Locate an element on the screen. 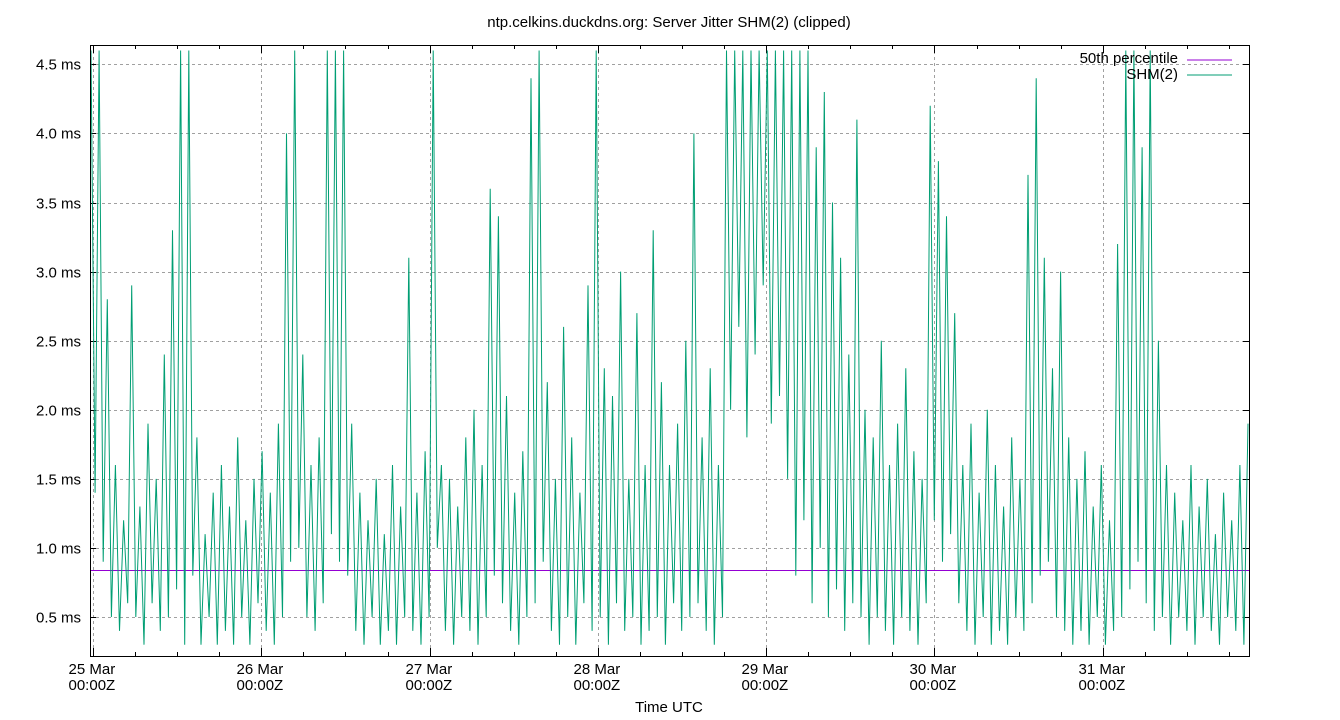  y-tick-label: 3.0 ms is located at coordinates (58, 273).